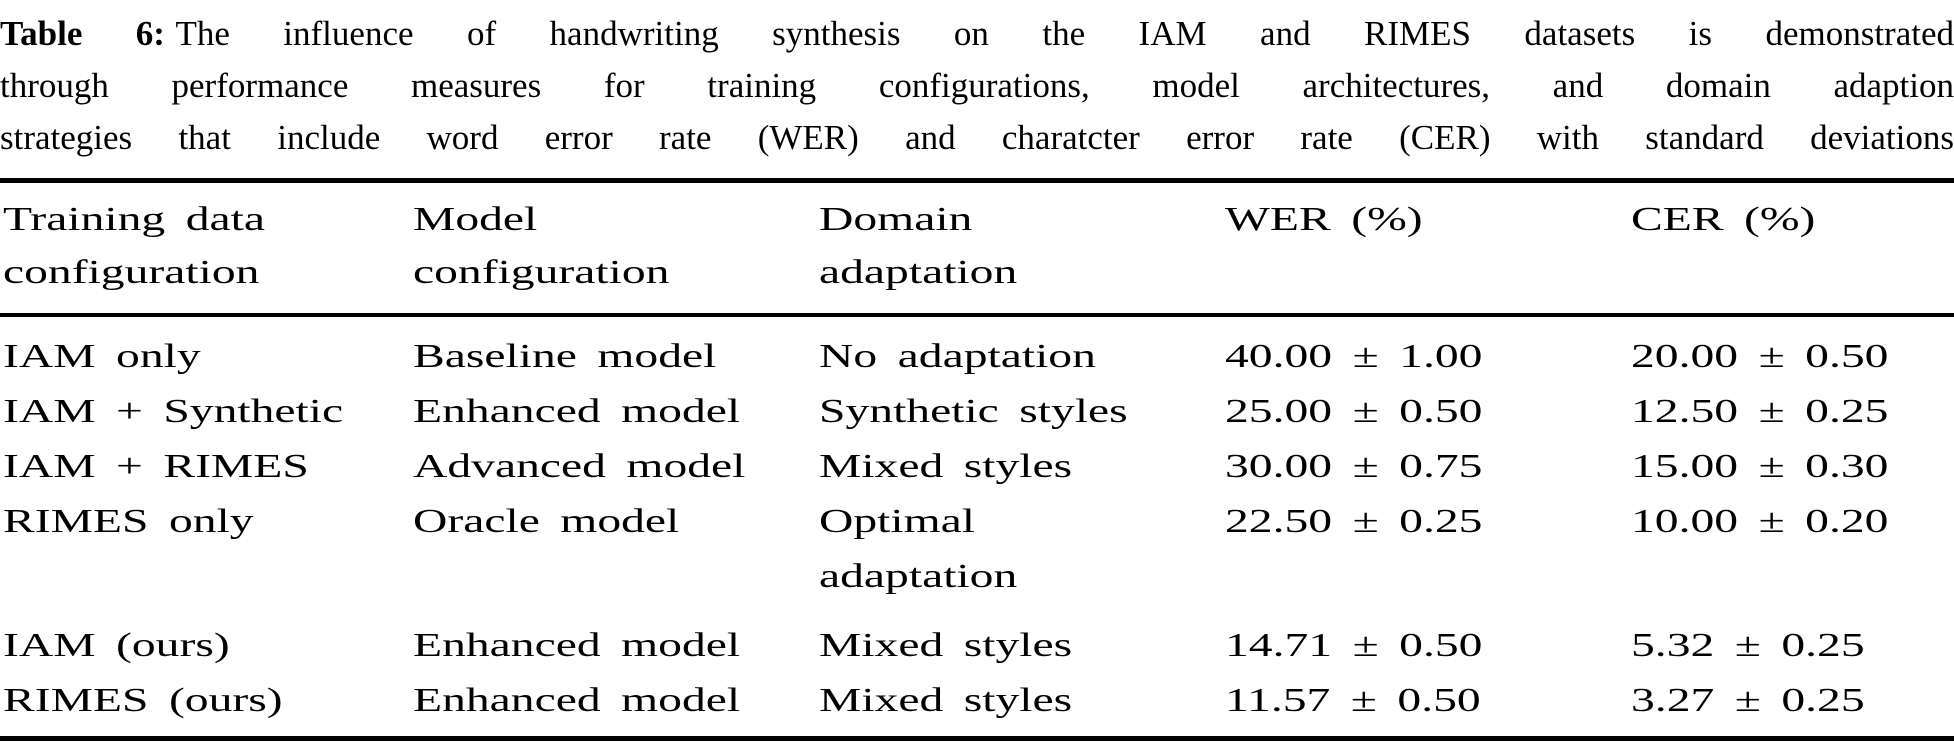 The image size is (1954, 750). I want to click on header-text: Training data configuration, so click(134, 246).